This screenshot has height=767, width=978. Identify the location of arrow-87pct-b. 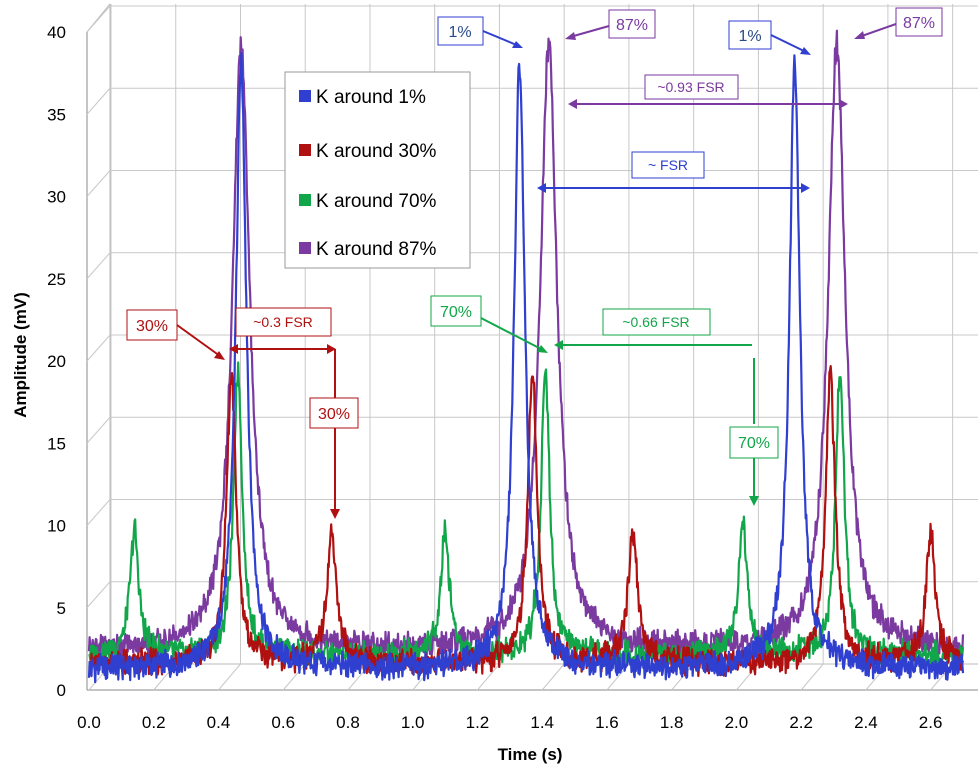
(877, 30).